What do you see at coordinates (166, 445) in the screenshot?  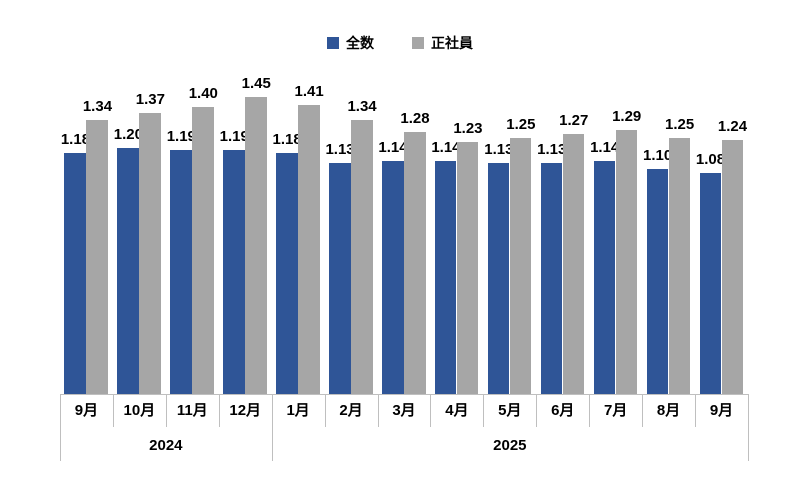 I see `axis-year-label-2024: 2024` at bounding box center [166, 445].